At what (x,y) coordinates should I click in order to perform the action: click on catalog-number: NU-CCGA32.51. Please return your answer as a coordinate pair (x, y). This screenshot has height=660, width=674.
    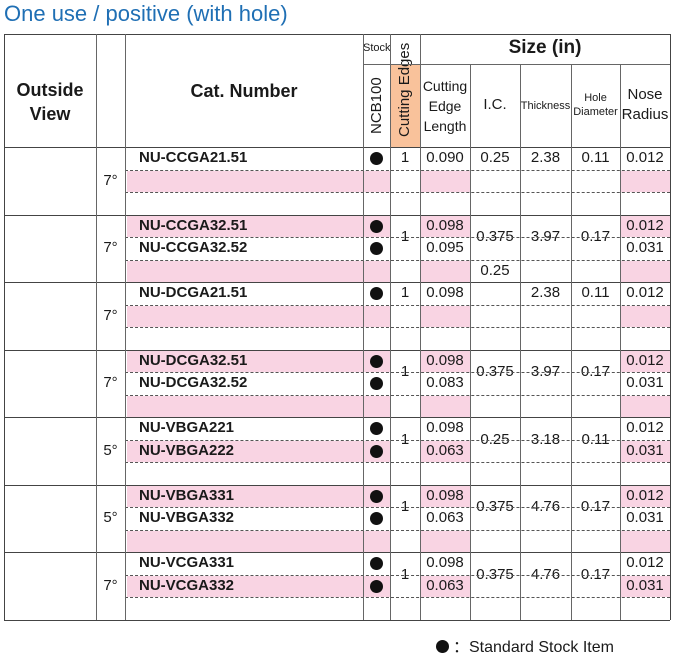
    Looking at the image, I should click on (193, 225).